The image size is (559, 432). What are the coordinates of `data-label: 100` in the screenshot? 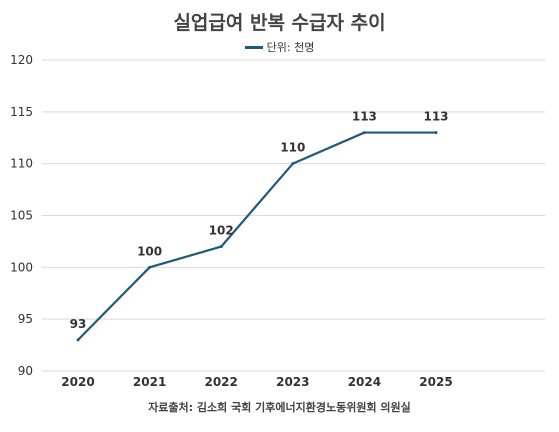 It's located at (149, 251).